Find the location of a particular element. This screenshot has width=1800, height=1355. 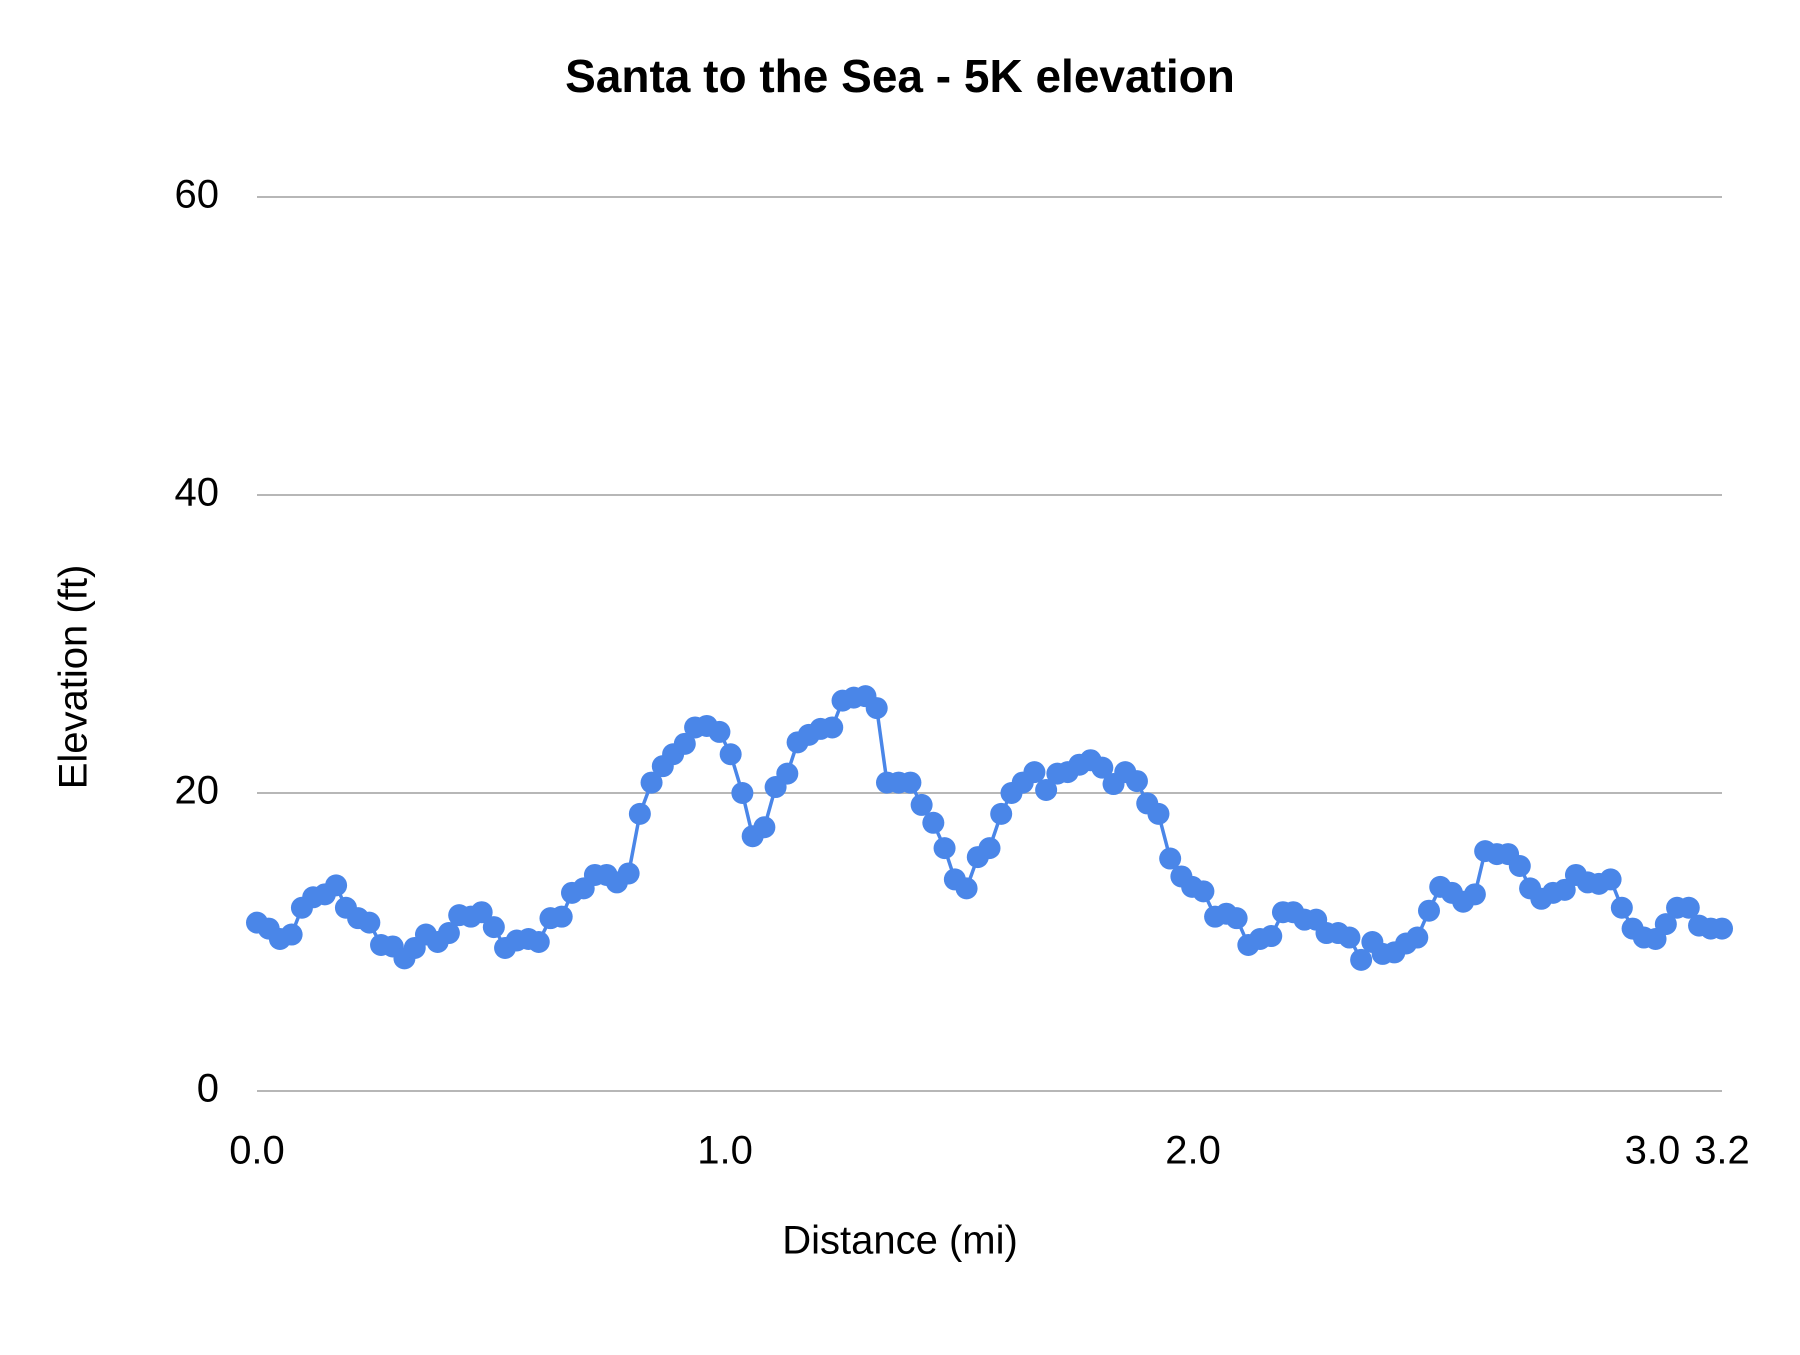

y-axis-label: Elevation (ft) is located at coordinates (74, 677).